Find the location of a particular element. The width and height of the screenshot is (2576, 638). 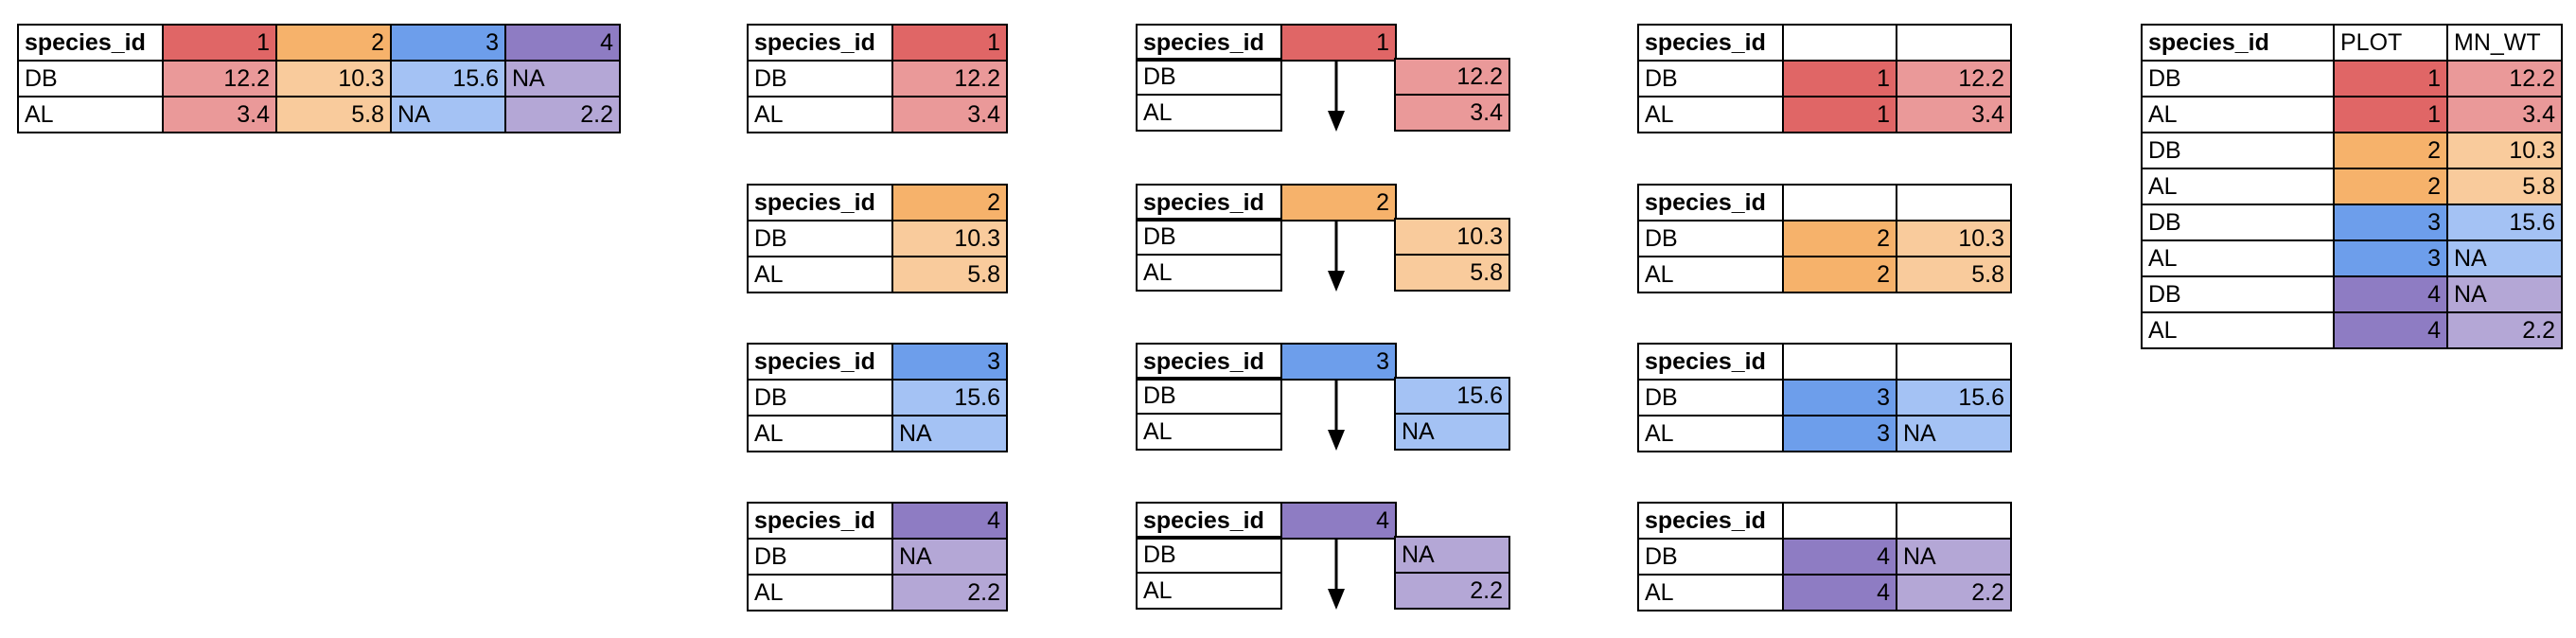

arrow-table-plot-1-species: DB AL is located at coordinates (1209, 95).